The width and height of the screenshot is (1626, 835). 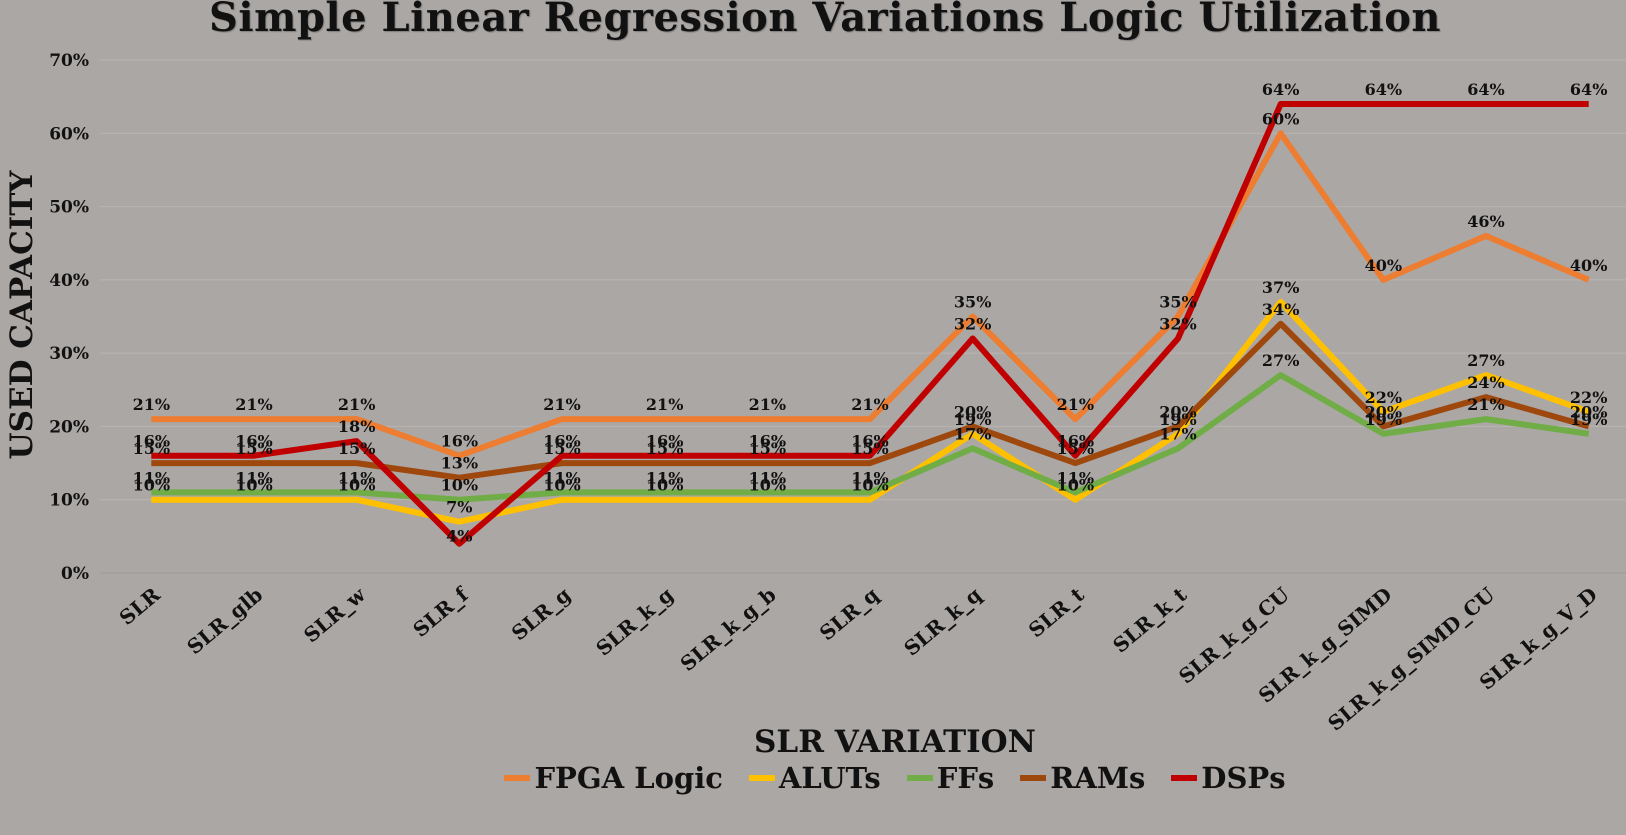 What do you see at coordinates (440, 612) in the screenshot?
I see `x-tick-label: SLR_f` at bounding box center [440, 612].